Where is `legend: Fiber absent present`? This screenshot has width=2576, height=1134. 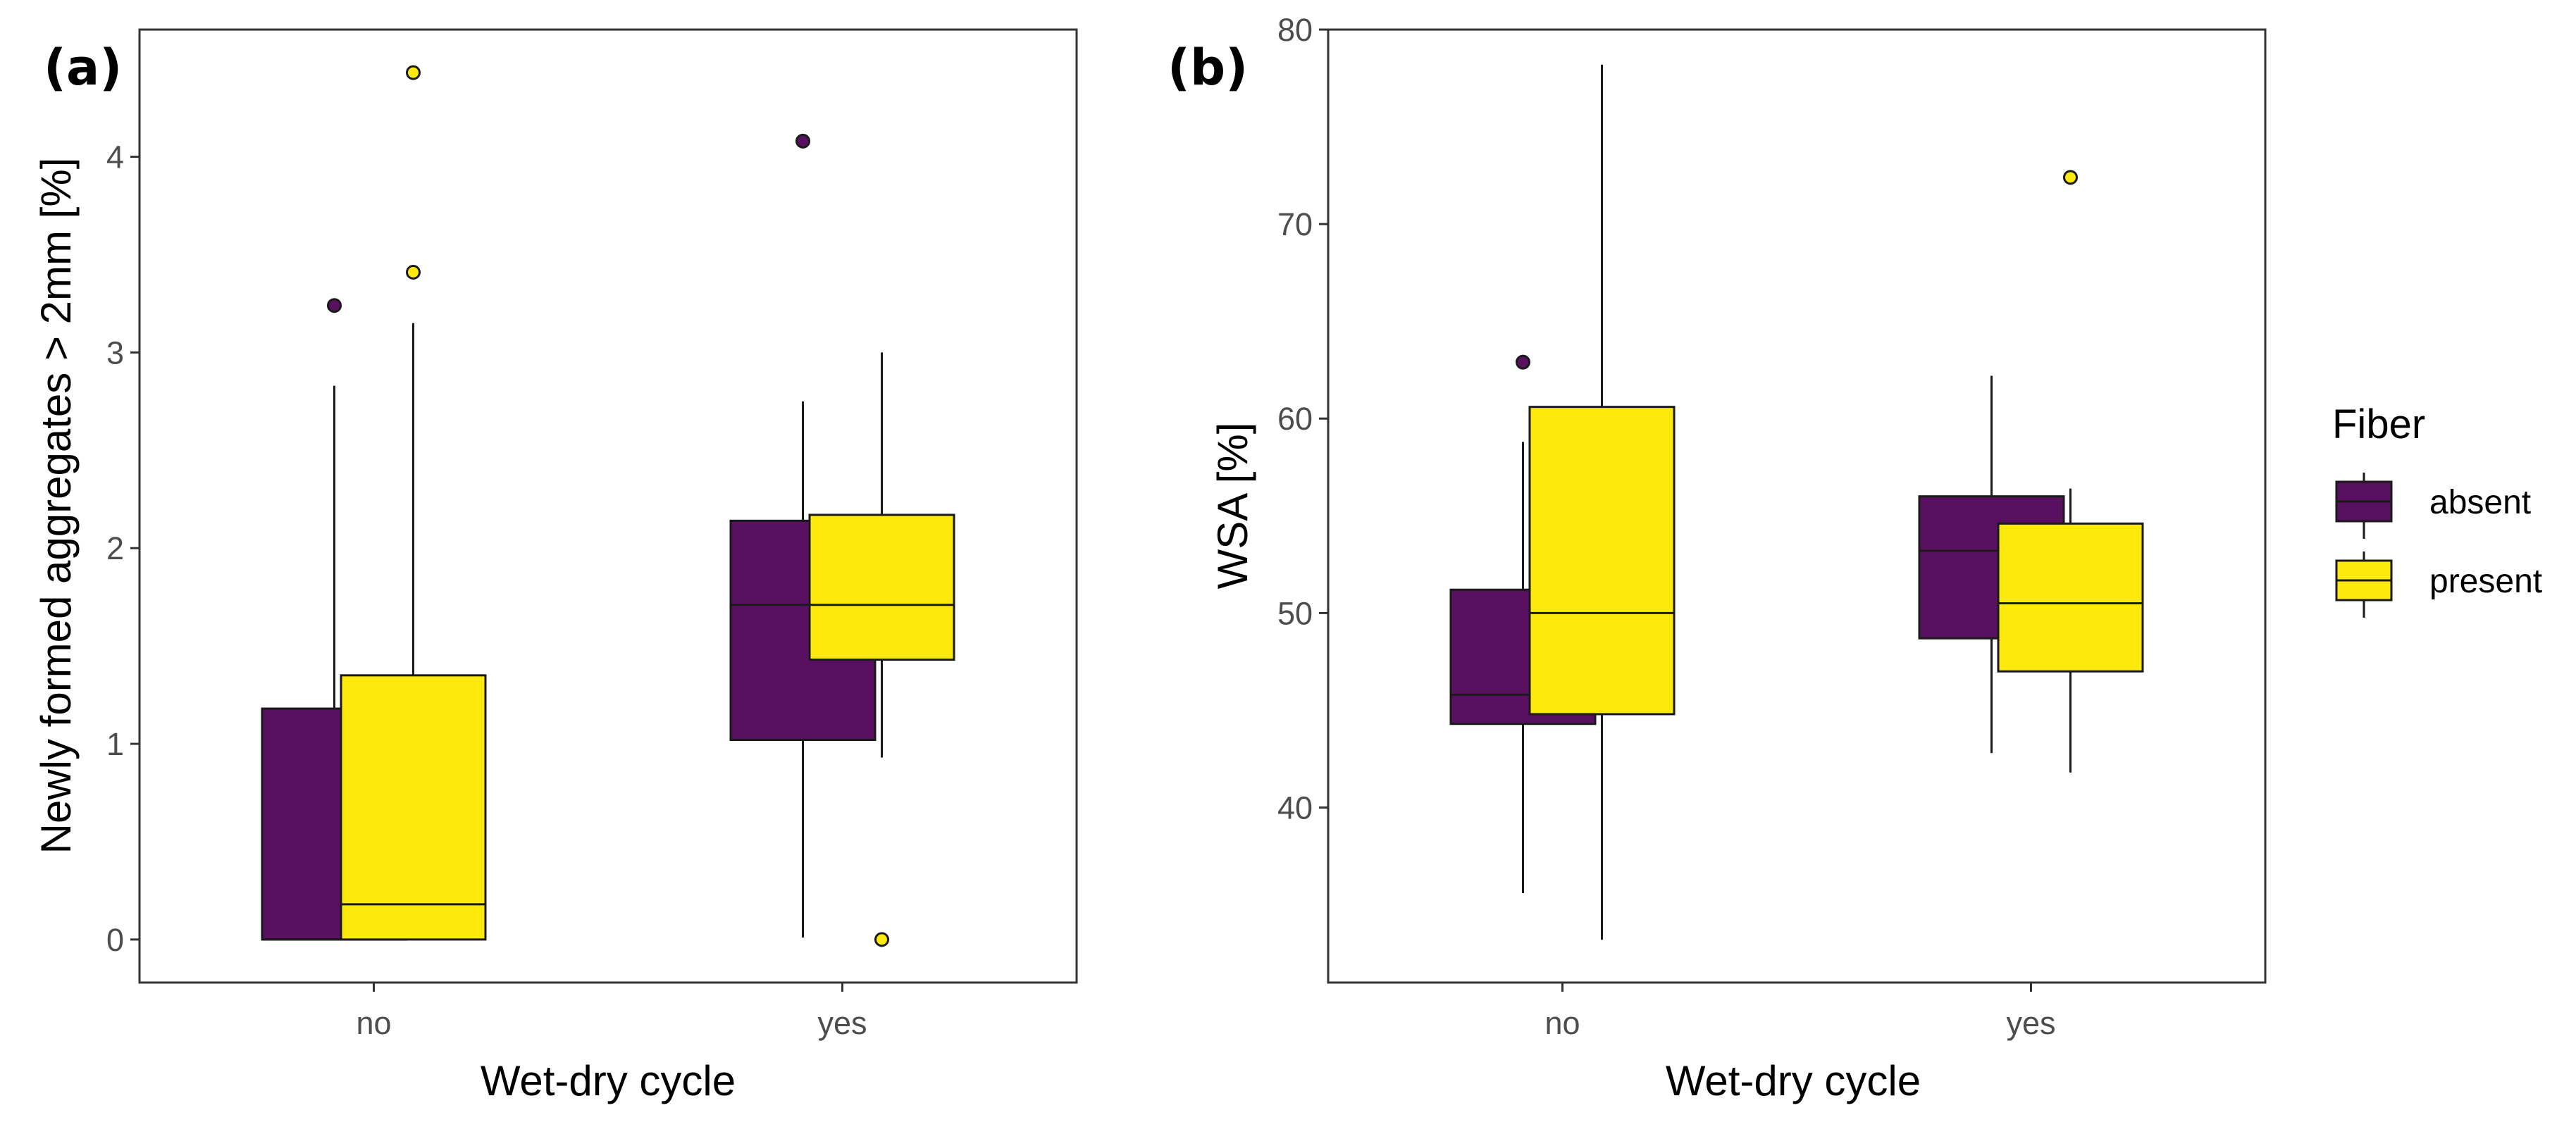
legend: Fiber absent present is located at coordinates (2437, 510).